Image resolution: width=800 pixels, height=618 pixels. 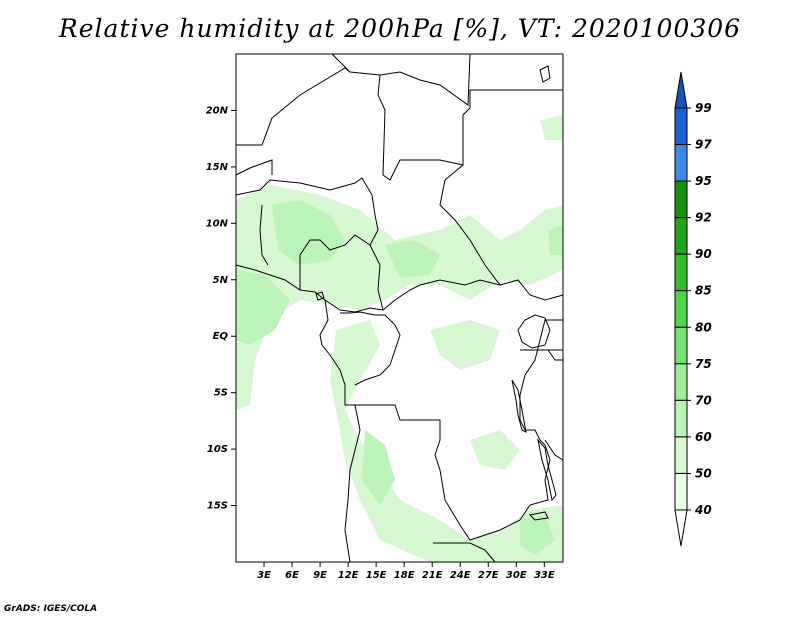 What do you see at coordinates (292, 575) in the screenshot?
I see `lon-tick-label: 6E` at bounding box center [292, 575].